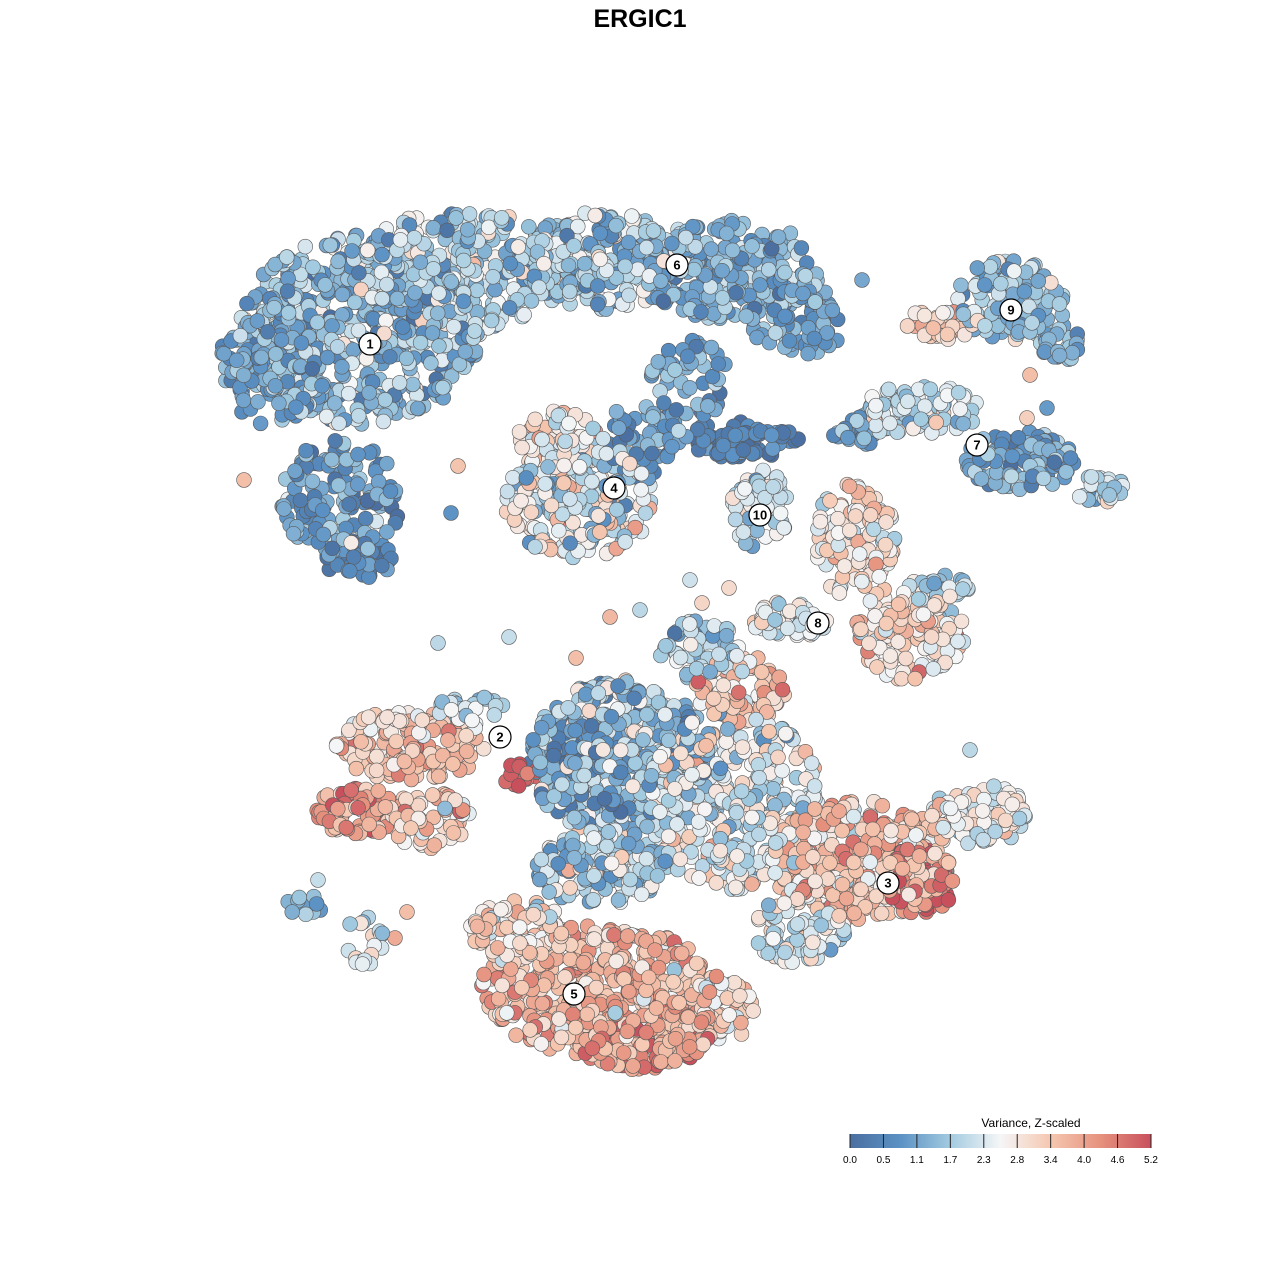  What do you see at coordinates (639, 19) in the screenshot?
I see `chart-title: ERGIC1` at bounding box center [639, 19].